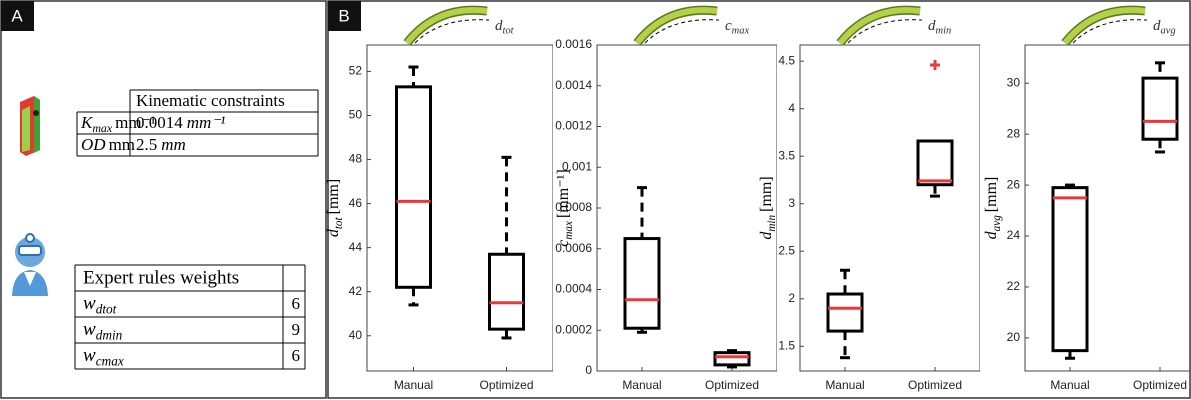 Image resolution: width=1191 pixels, height=400 pixels. I want to click on y-tick-label: 1.5, so click(786, 345).